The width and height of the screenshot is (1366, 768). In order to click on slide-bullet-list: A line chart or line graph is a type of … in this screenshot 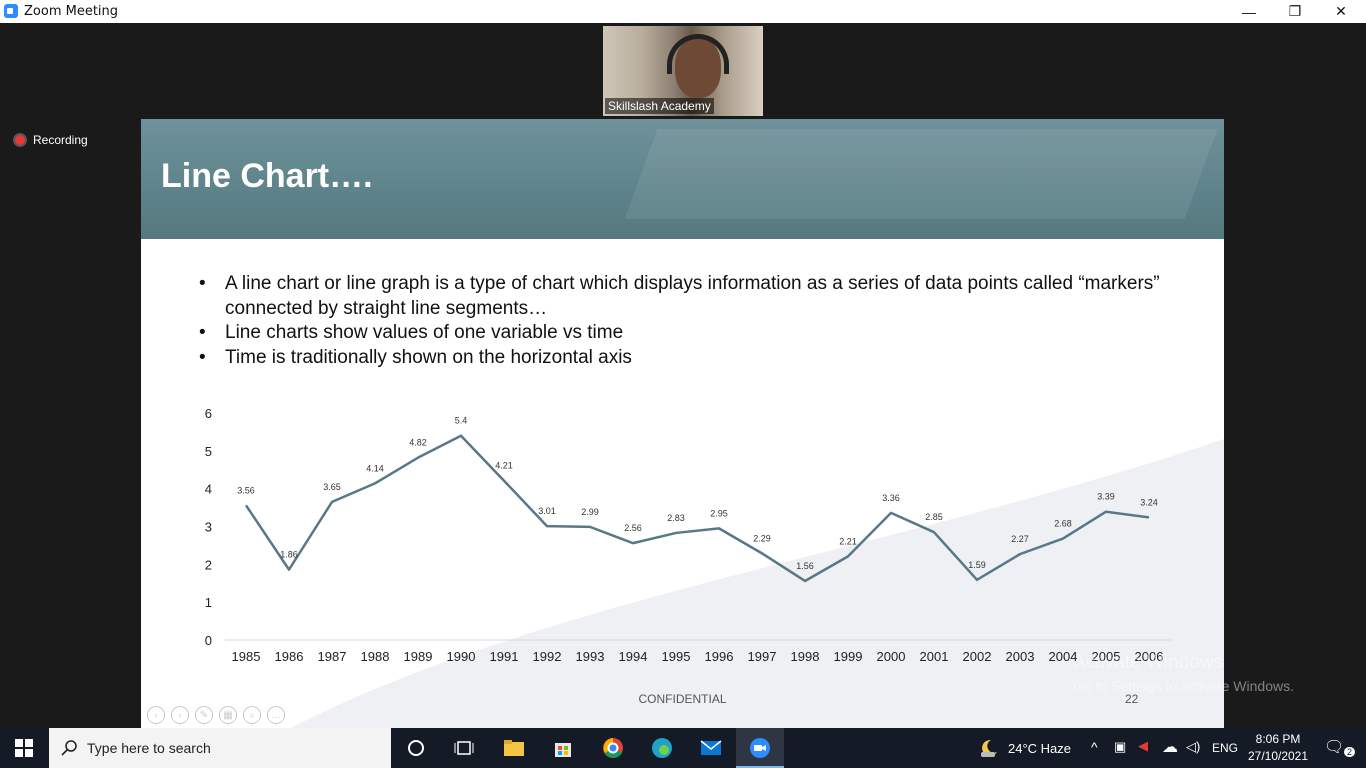, I will do `click(689, 321)`.